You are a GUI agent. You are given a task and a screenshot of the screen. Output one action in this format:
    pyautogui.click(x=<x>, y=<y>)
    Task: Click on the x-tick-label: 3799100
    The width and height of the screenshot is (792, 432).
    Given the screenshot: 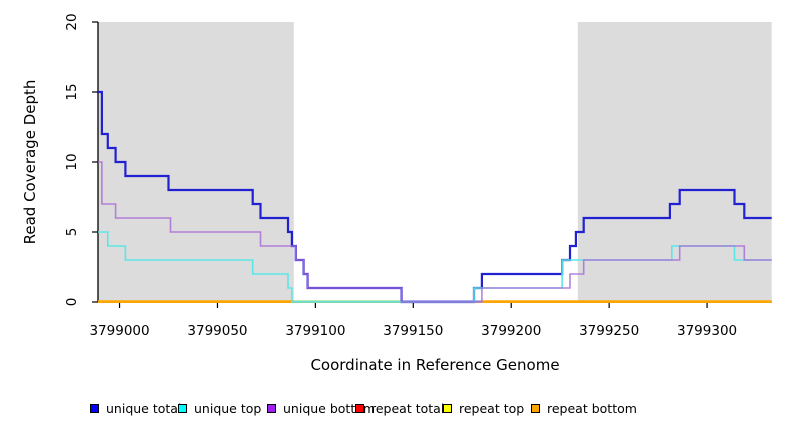 What is the action you would take?
    pyautogui.click(x=315, y=331)
    